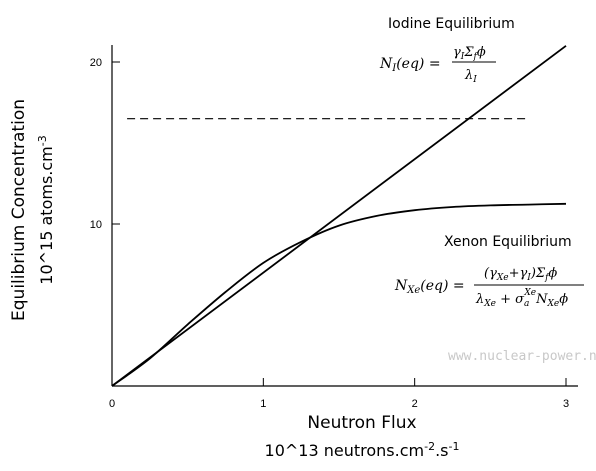 The height and width of the screenshot is (471, 596). I want to click on xenon-formula: NXe(eq) = (γXe+γI)Σfϕ λXe + σaXeNXeϕ, so click(489, 287).